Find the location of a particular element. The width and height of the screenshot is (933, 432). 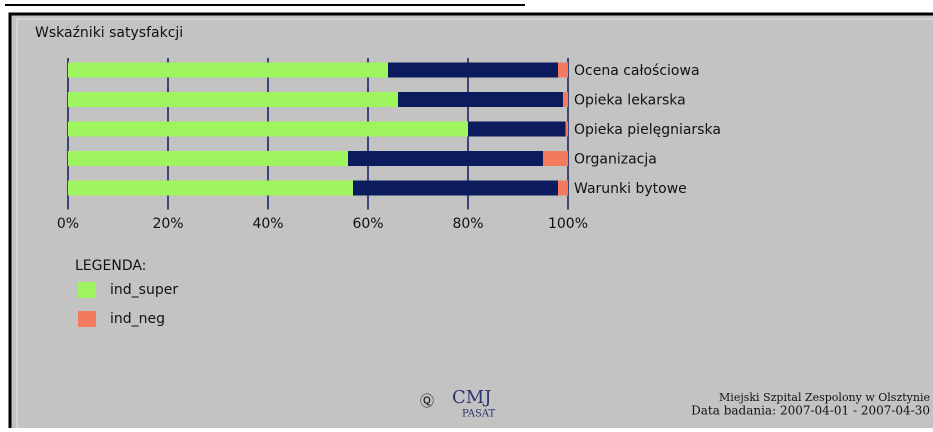

legend: ind_super ind_neg is located at coordinates (128, 304).